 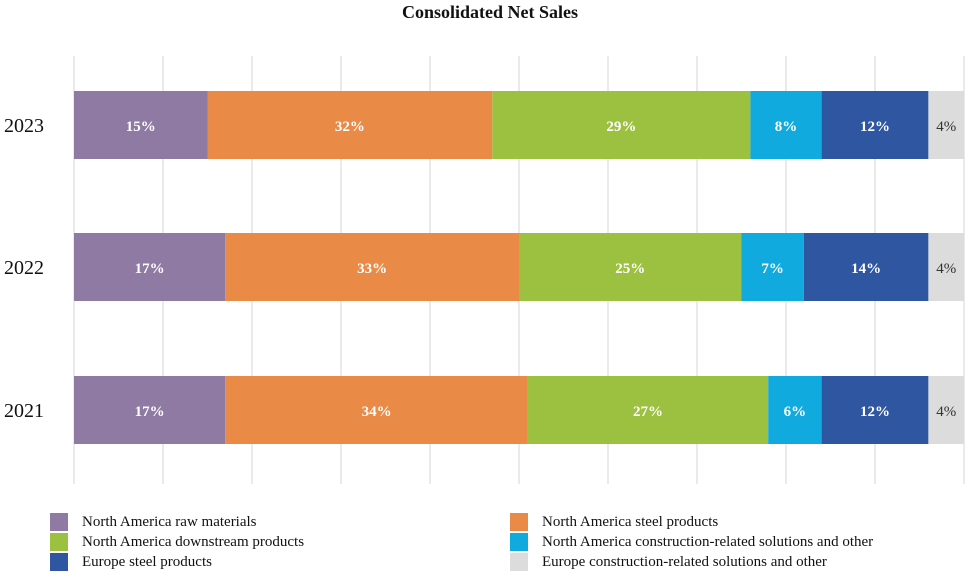 I want to click on data-label-2021-5: 4%, so click(x=946, y=412).